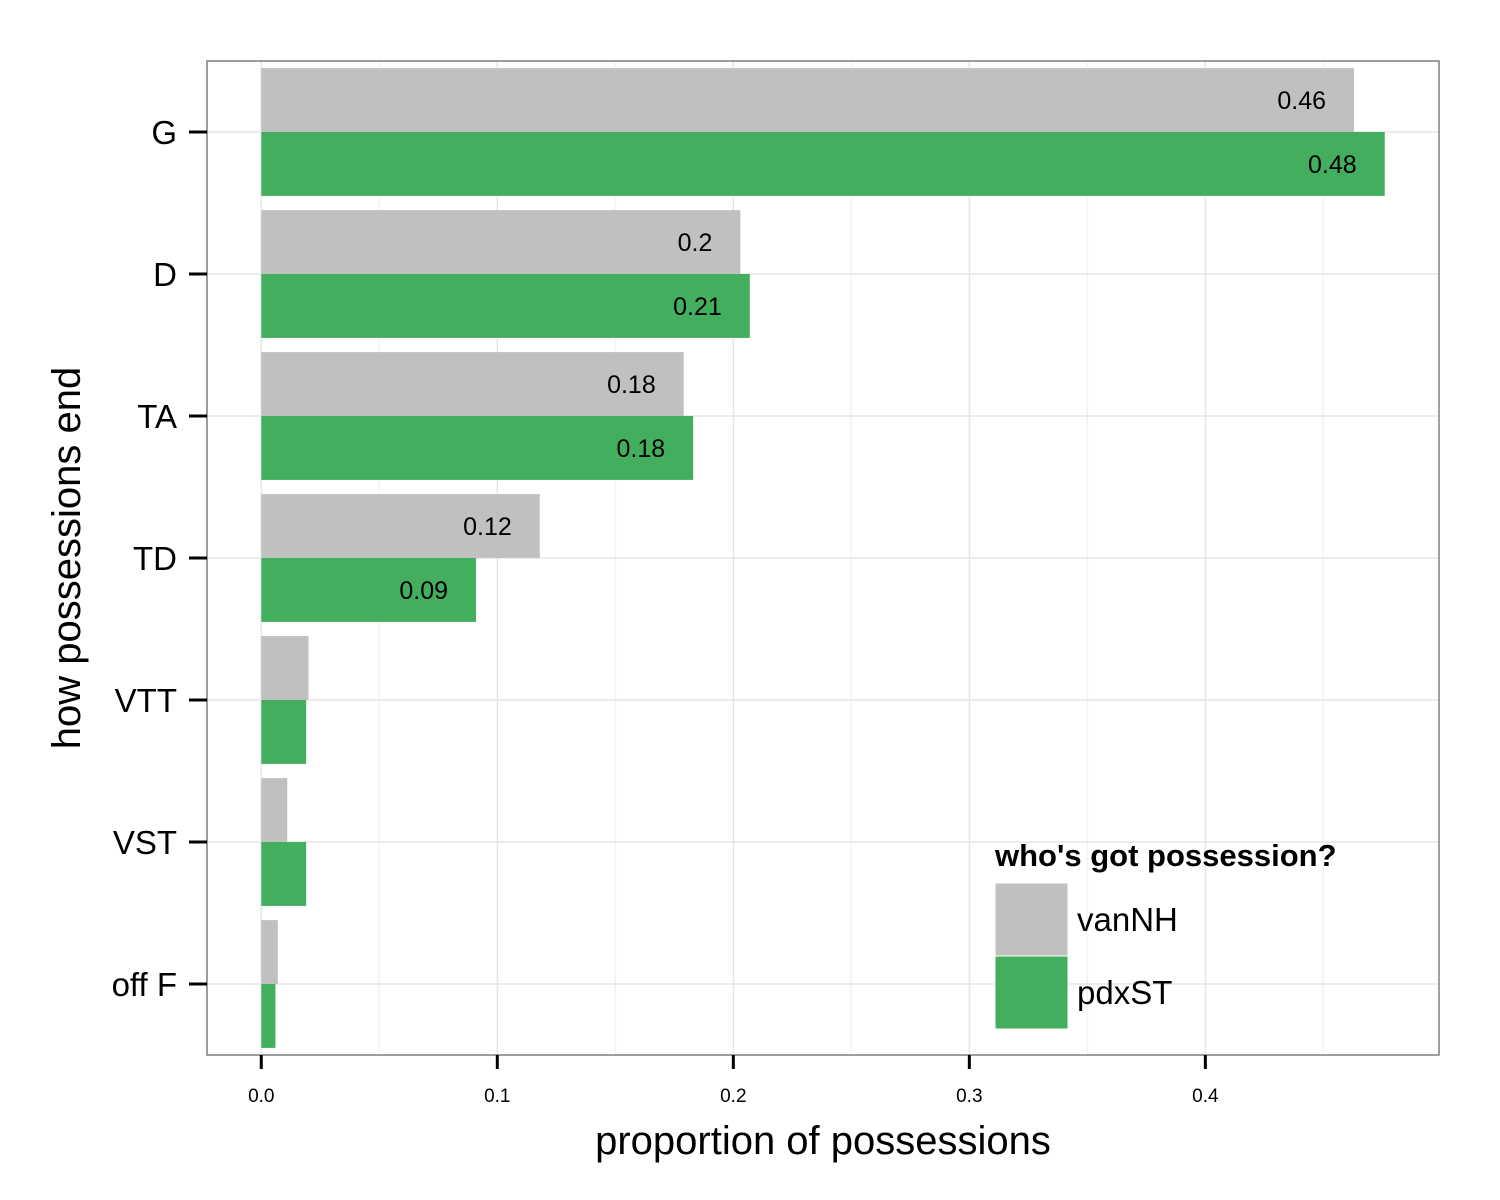 Image resolution: width=1500 pixels, height=1200 pixels. What do you see at coordinates (1031, 919) in the screenshot?
I see `legend-key-vanNH` at bounding box center [1031, 919].